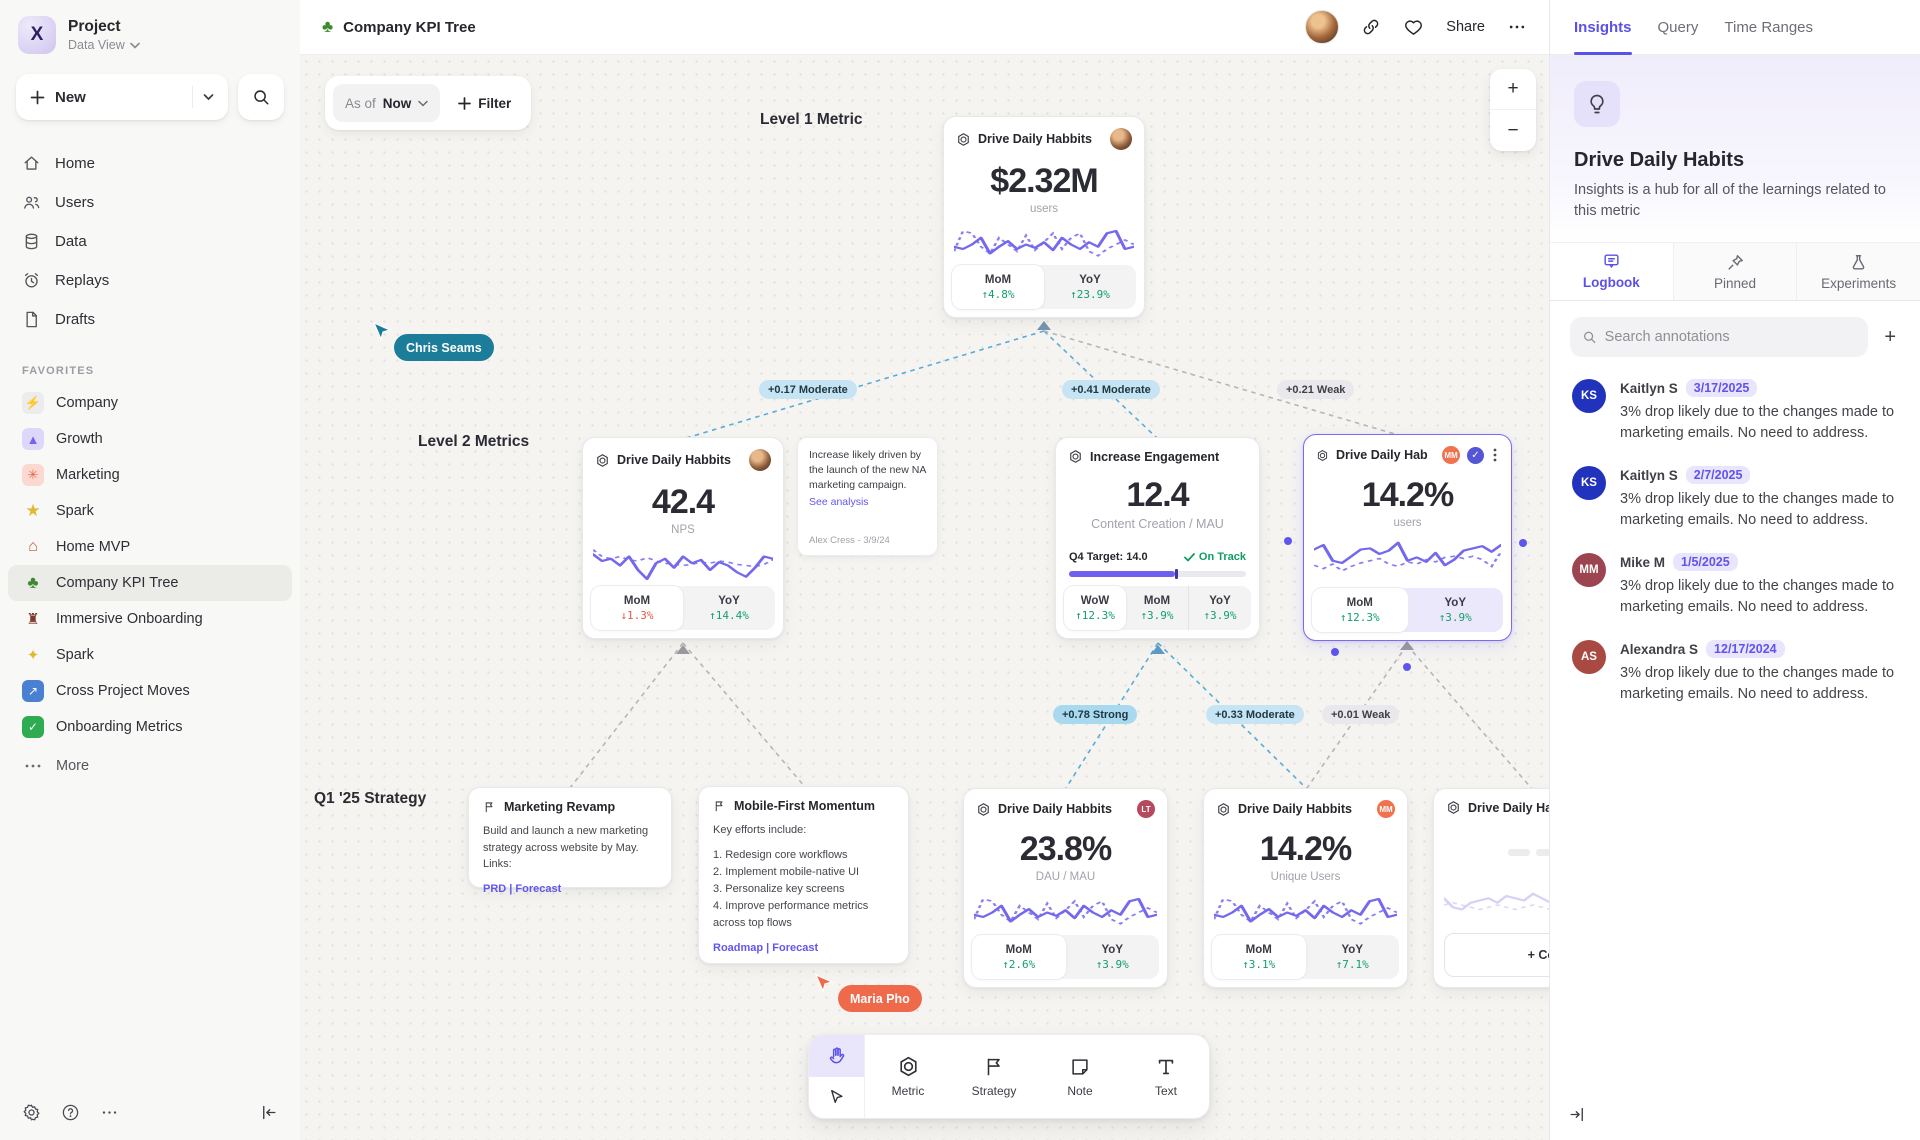 The height and width of the screenshot is (1140, 1920). What do you see at coordinates (1090, 287) in the screenshot?
I see `stat-yoy: YoY ↑23.9%` at bounding box center [1090, 287].